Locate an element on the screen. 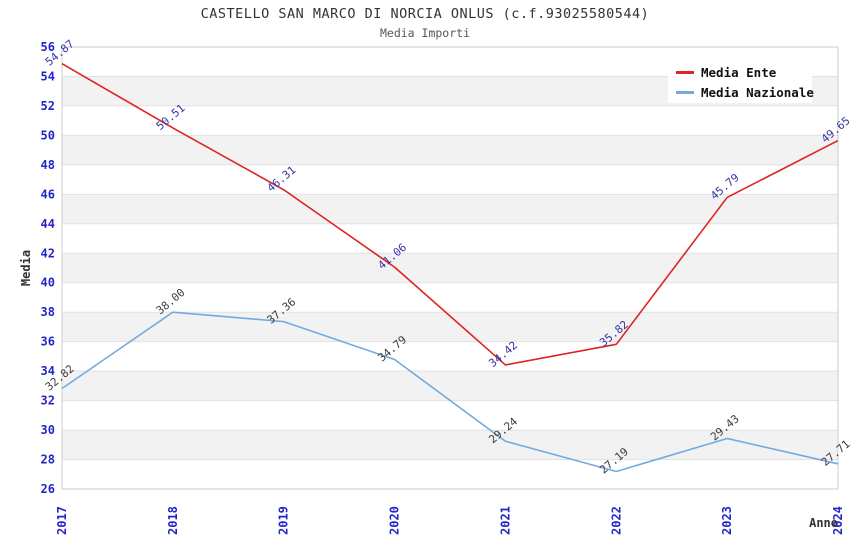 The height and width of the screenshot is (550, 850). y-tick-label: 36 is located at coordinates (48, 342).